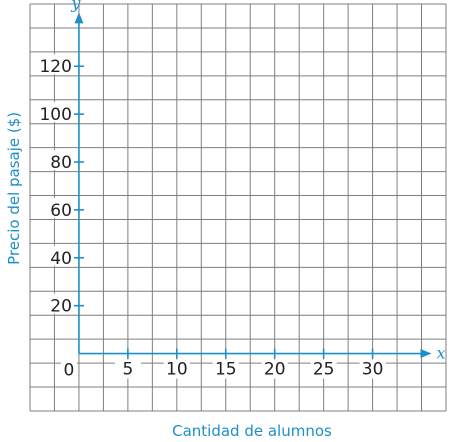  I want to click on x-axis-arrow-icon, so click(426, 354).